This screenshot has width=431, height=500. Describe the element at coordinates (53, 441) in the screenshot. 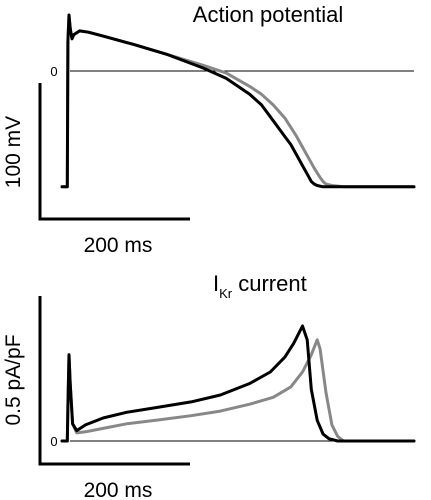

I see `ikr-zero-label: 0` at that location.